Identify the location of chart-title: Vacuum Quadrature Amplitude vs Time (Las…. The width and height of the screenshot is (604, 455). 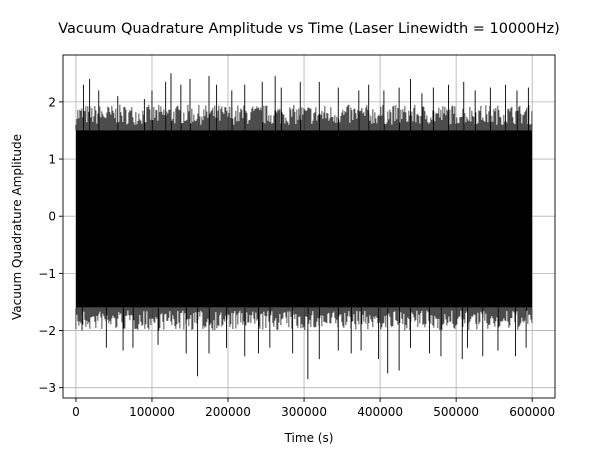
(309, 29).